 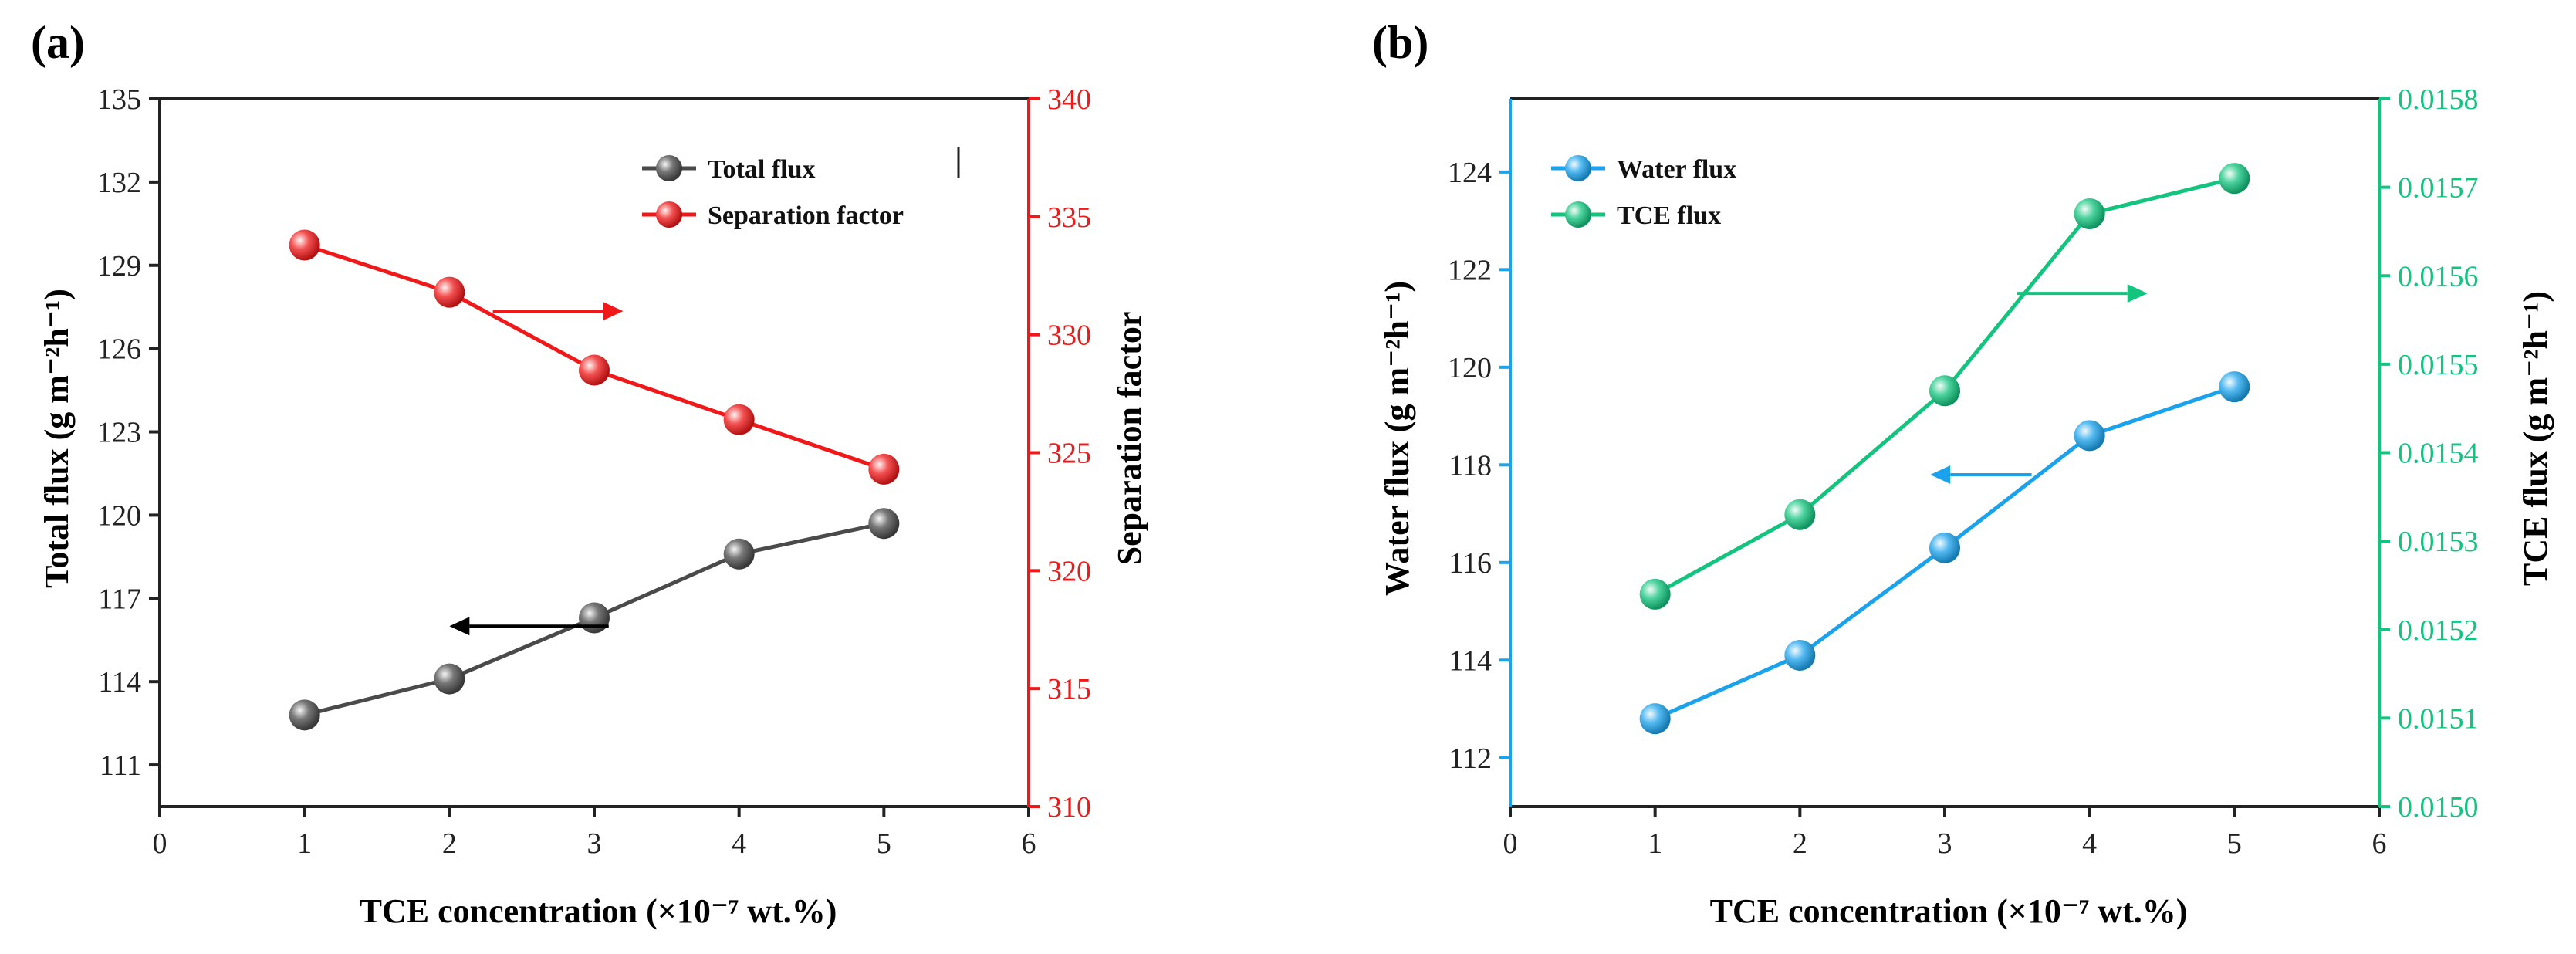 What do you see at coordinates (1470, 465) in the screenshot?
I see `y-left-tick-label: 118` at bounding box center [1470, 465].